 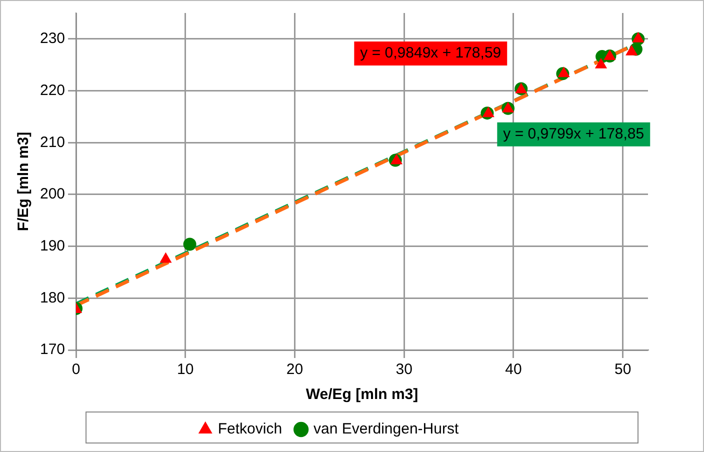 What do you see at coordinates (53, 194) in the screenshot?
I see `y-tick-label: 200` at bounding box center [53, 194].